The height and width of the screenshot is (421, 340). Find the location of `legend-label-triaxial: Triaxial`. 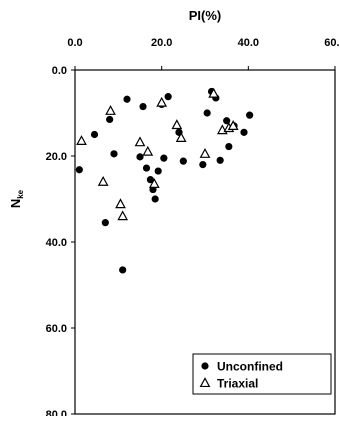

legend-label-triaxial: Triaxial is located at coordinates (237, 384).